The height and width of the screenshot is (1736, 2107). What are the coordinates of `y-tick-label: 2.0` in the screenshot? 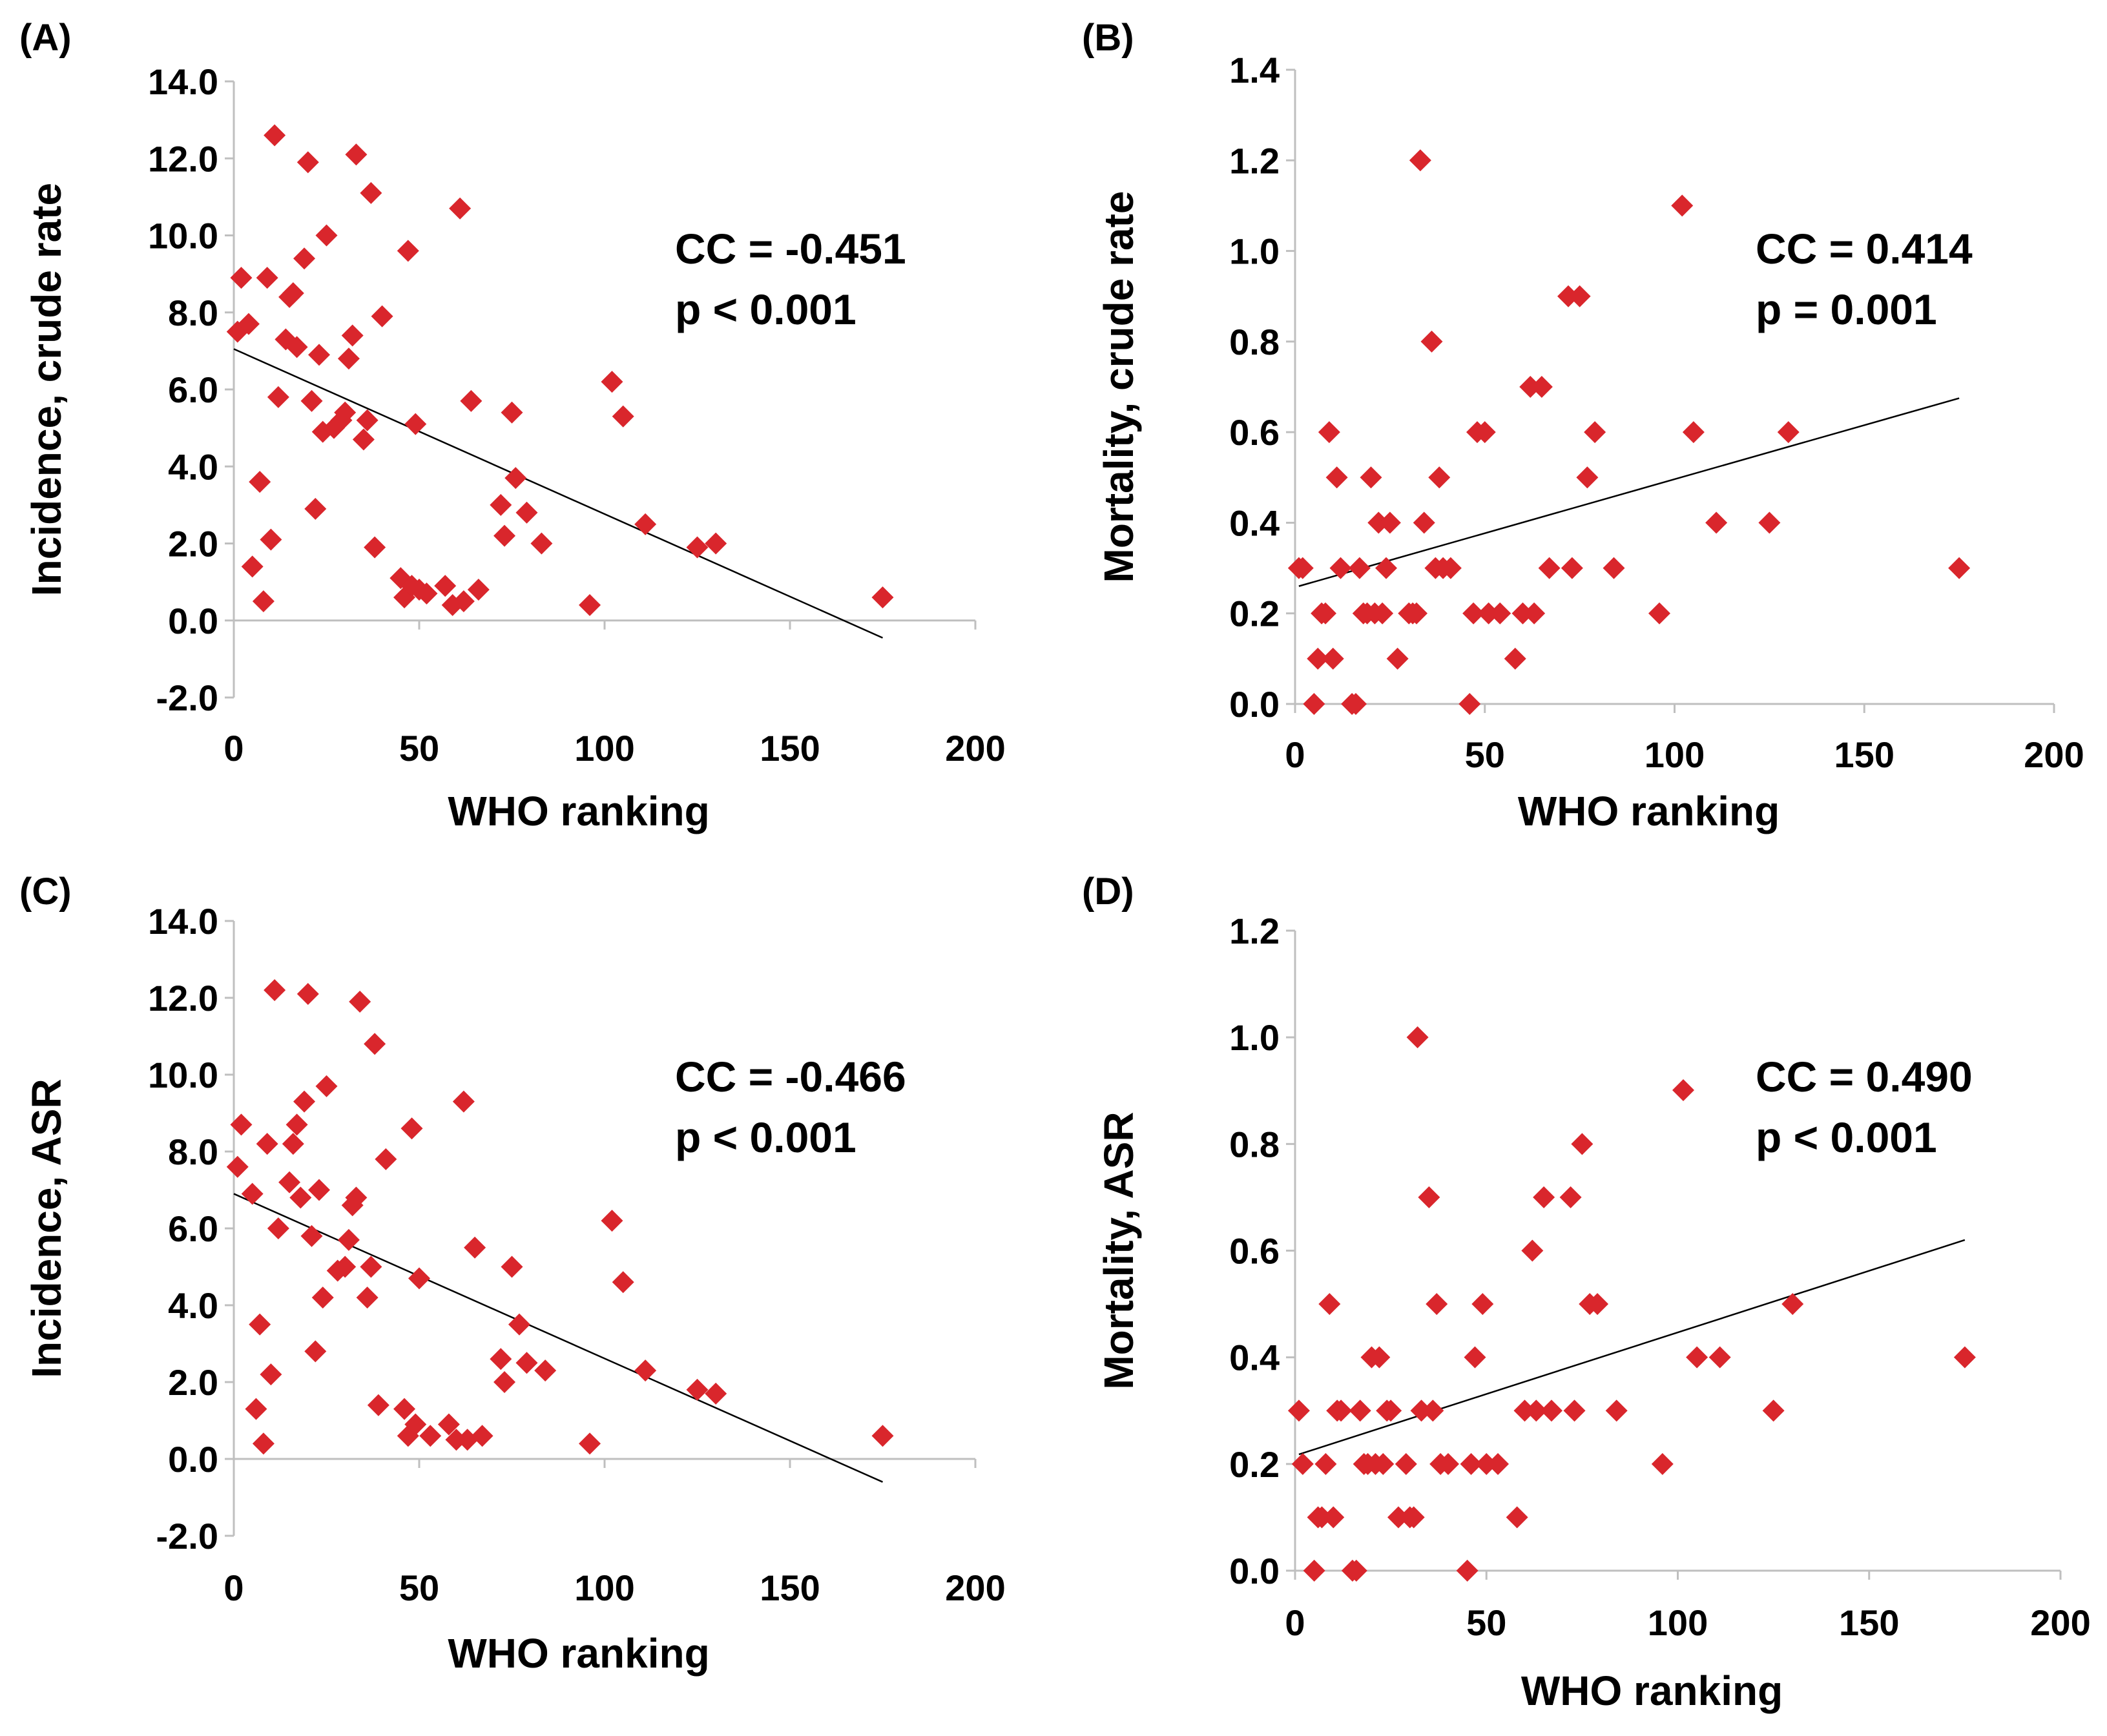 It's located at (193, 544).